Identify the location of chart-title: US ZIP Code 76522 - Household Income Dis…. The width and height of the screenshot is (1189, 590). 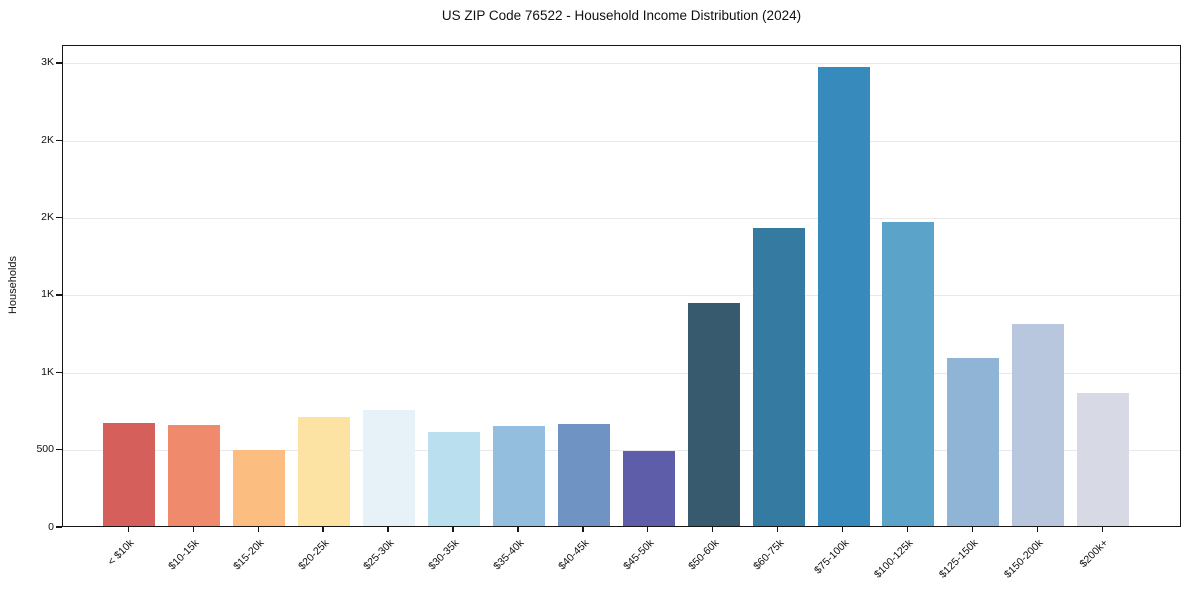
(621, 15).